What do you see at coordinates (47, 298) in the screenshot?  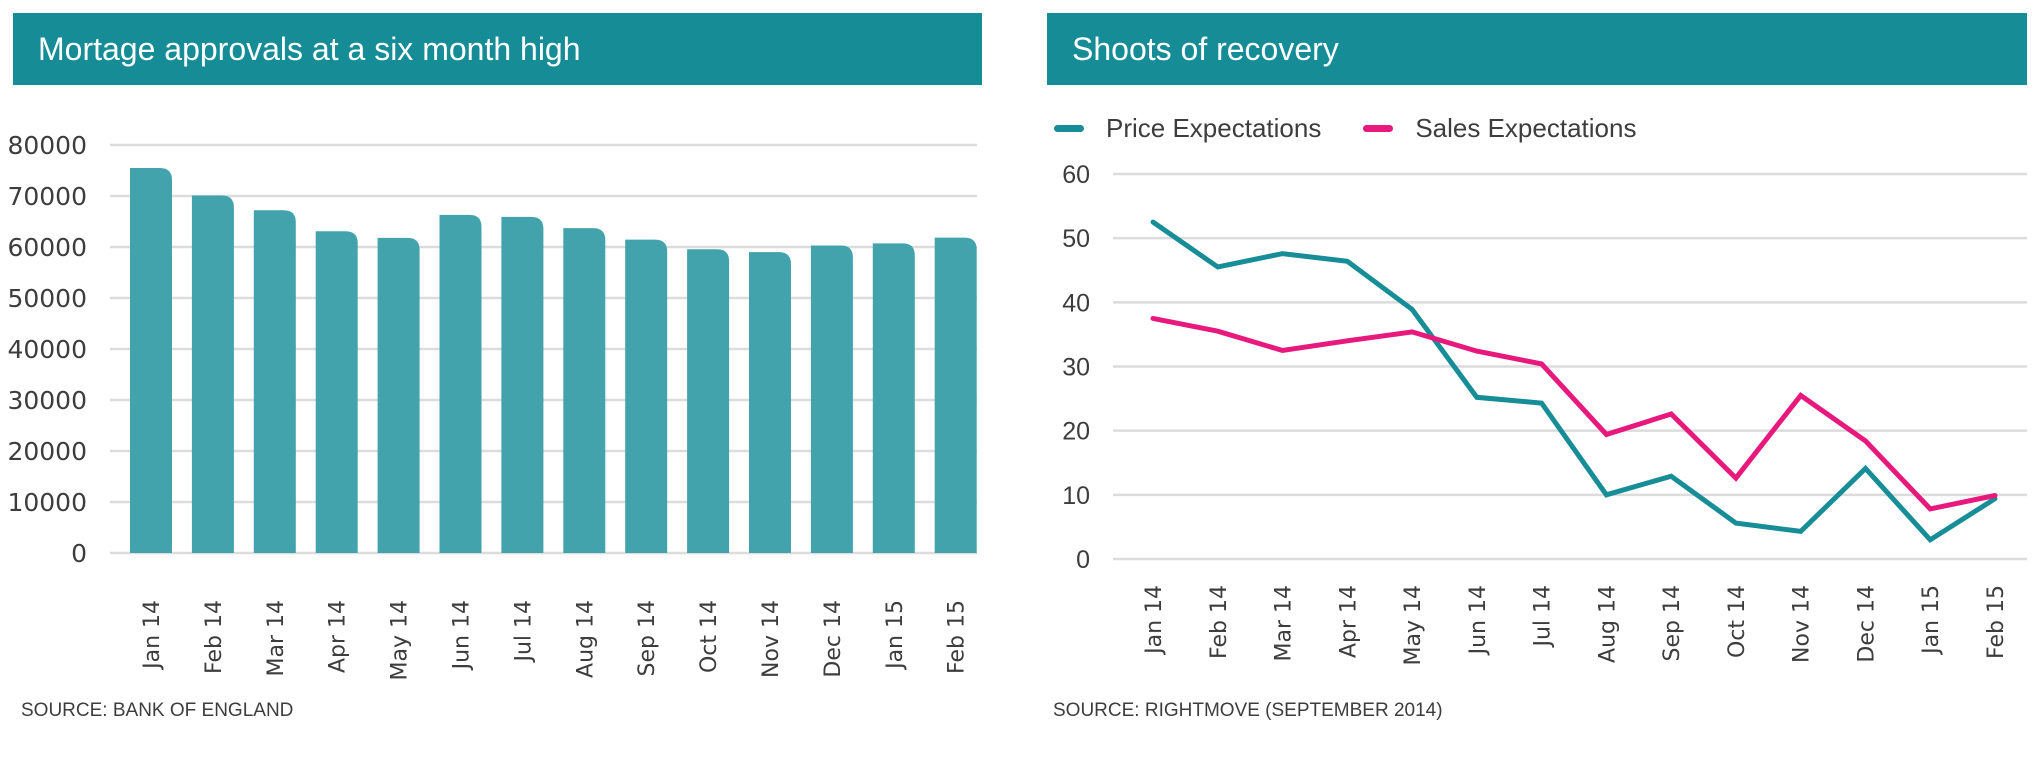 I see `y-tick-label: 50000` at bounding box center [47, 298].